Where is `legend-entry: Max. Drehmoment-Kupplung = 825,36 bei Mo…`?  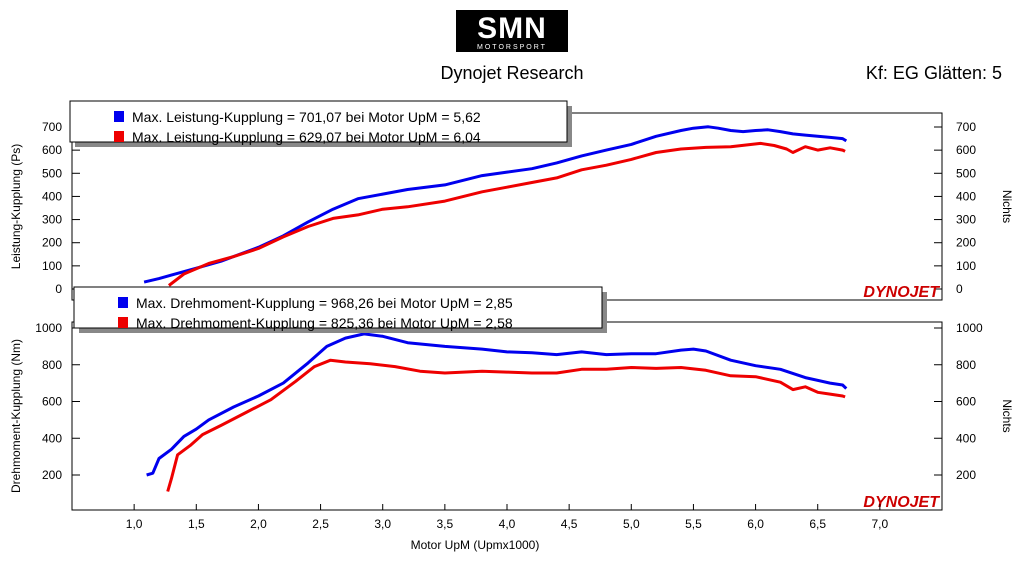 legend-entry: Max. Drehmoment-Kupplung = 825,36 bei Mo… is located at coordinates (324, 323).